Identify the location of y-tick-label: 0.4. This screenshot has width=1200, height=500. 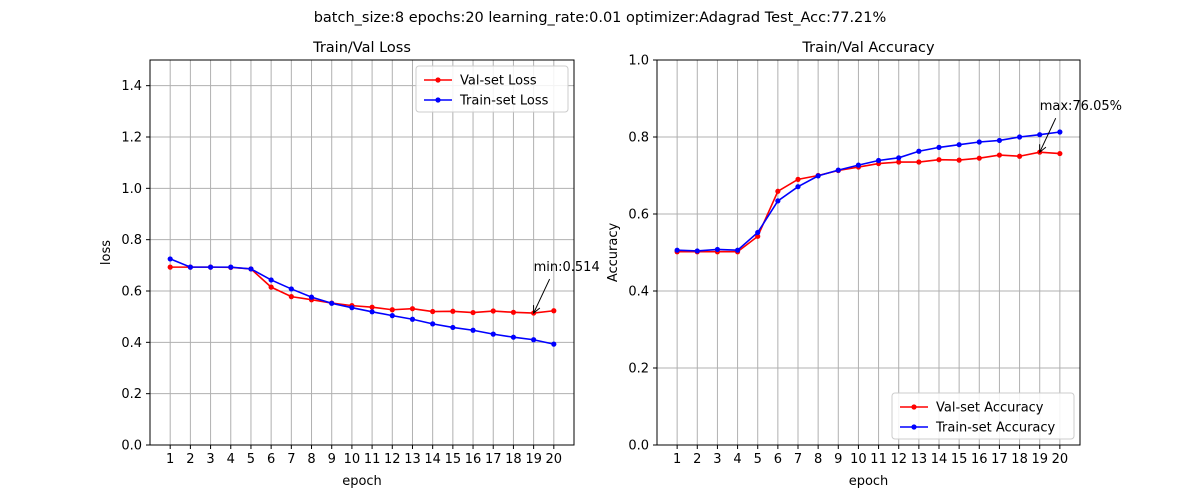
(638, 292).